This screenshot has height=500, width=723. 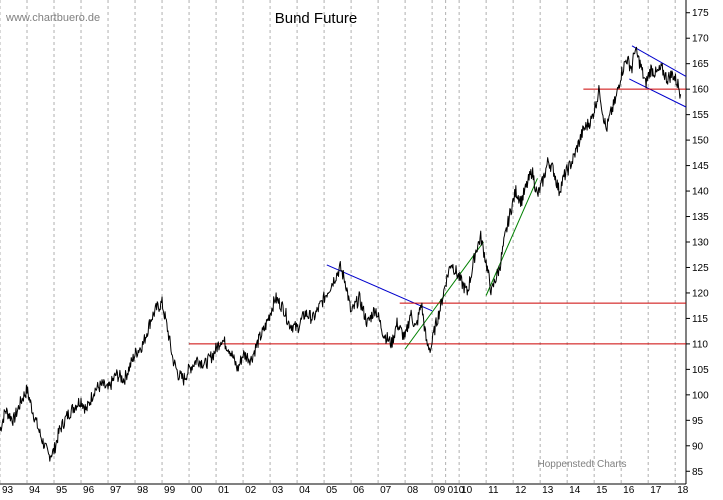 I want to click on watermark-text: www.chartbuero.de, so click(x=52, y=18).